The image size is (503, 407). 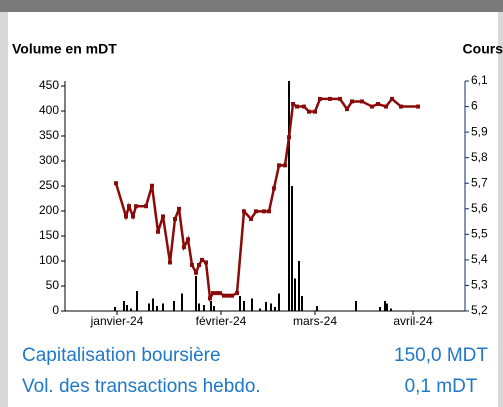 What do you see at coordinates (315, 321) in the screenshot?
I see `x-tick-label: mars-24` at bounding box center [315, 321].